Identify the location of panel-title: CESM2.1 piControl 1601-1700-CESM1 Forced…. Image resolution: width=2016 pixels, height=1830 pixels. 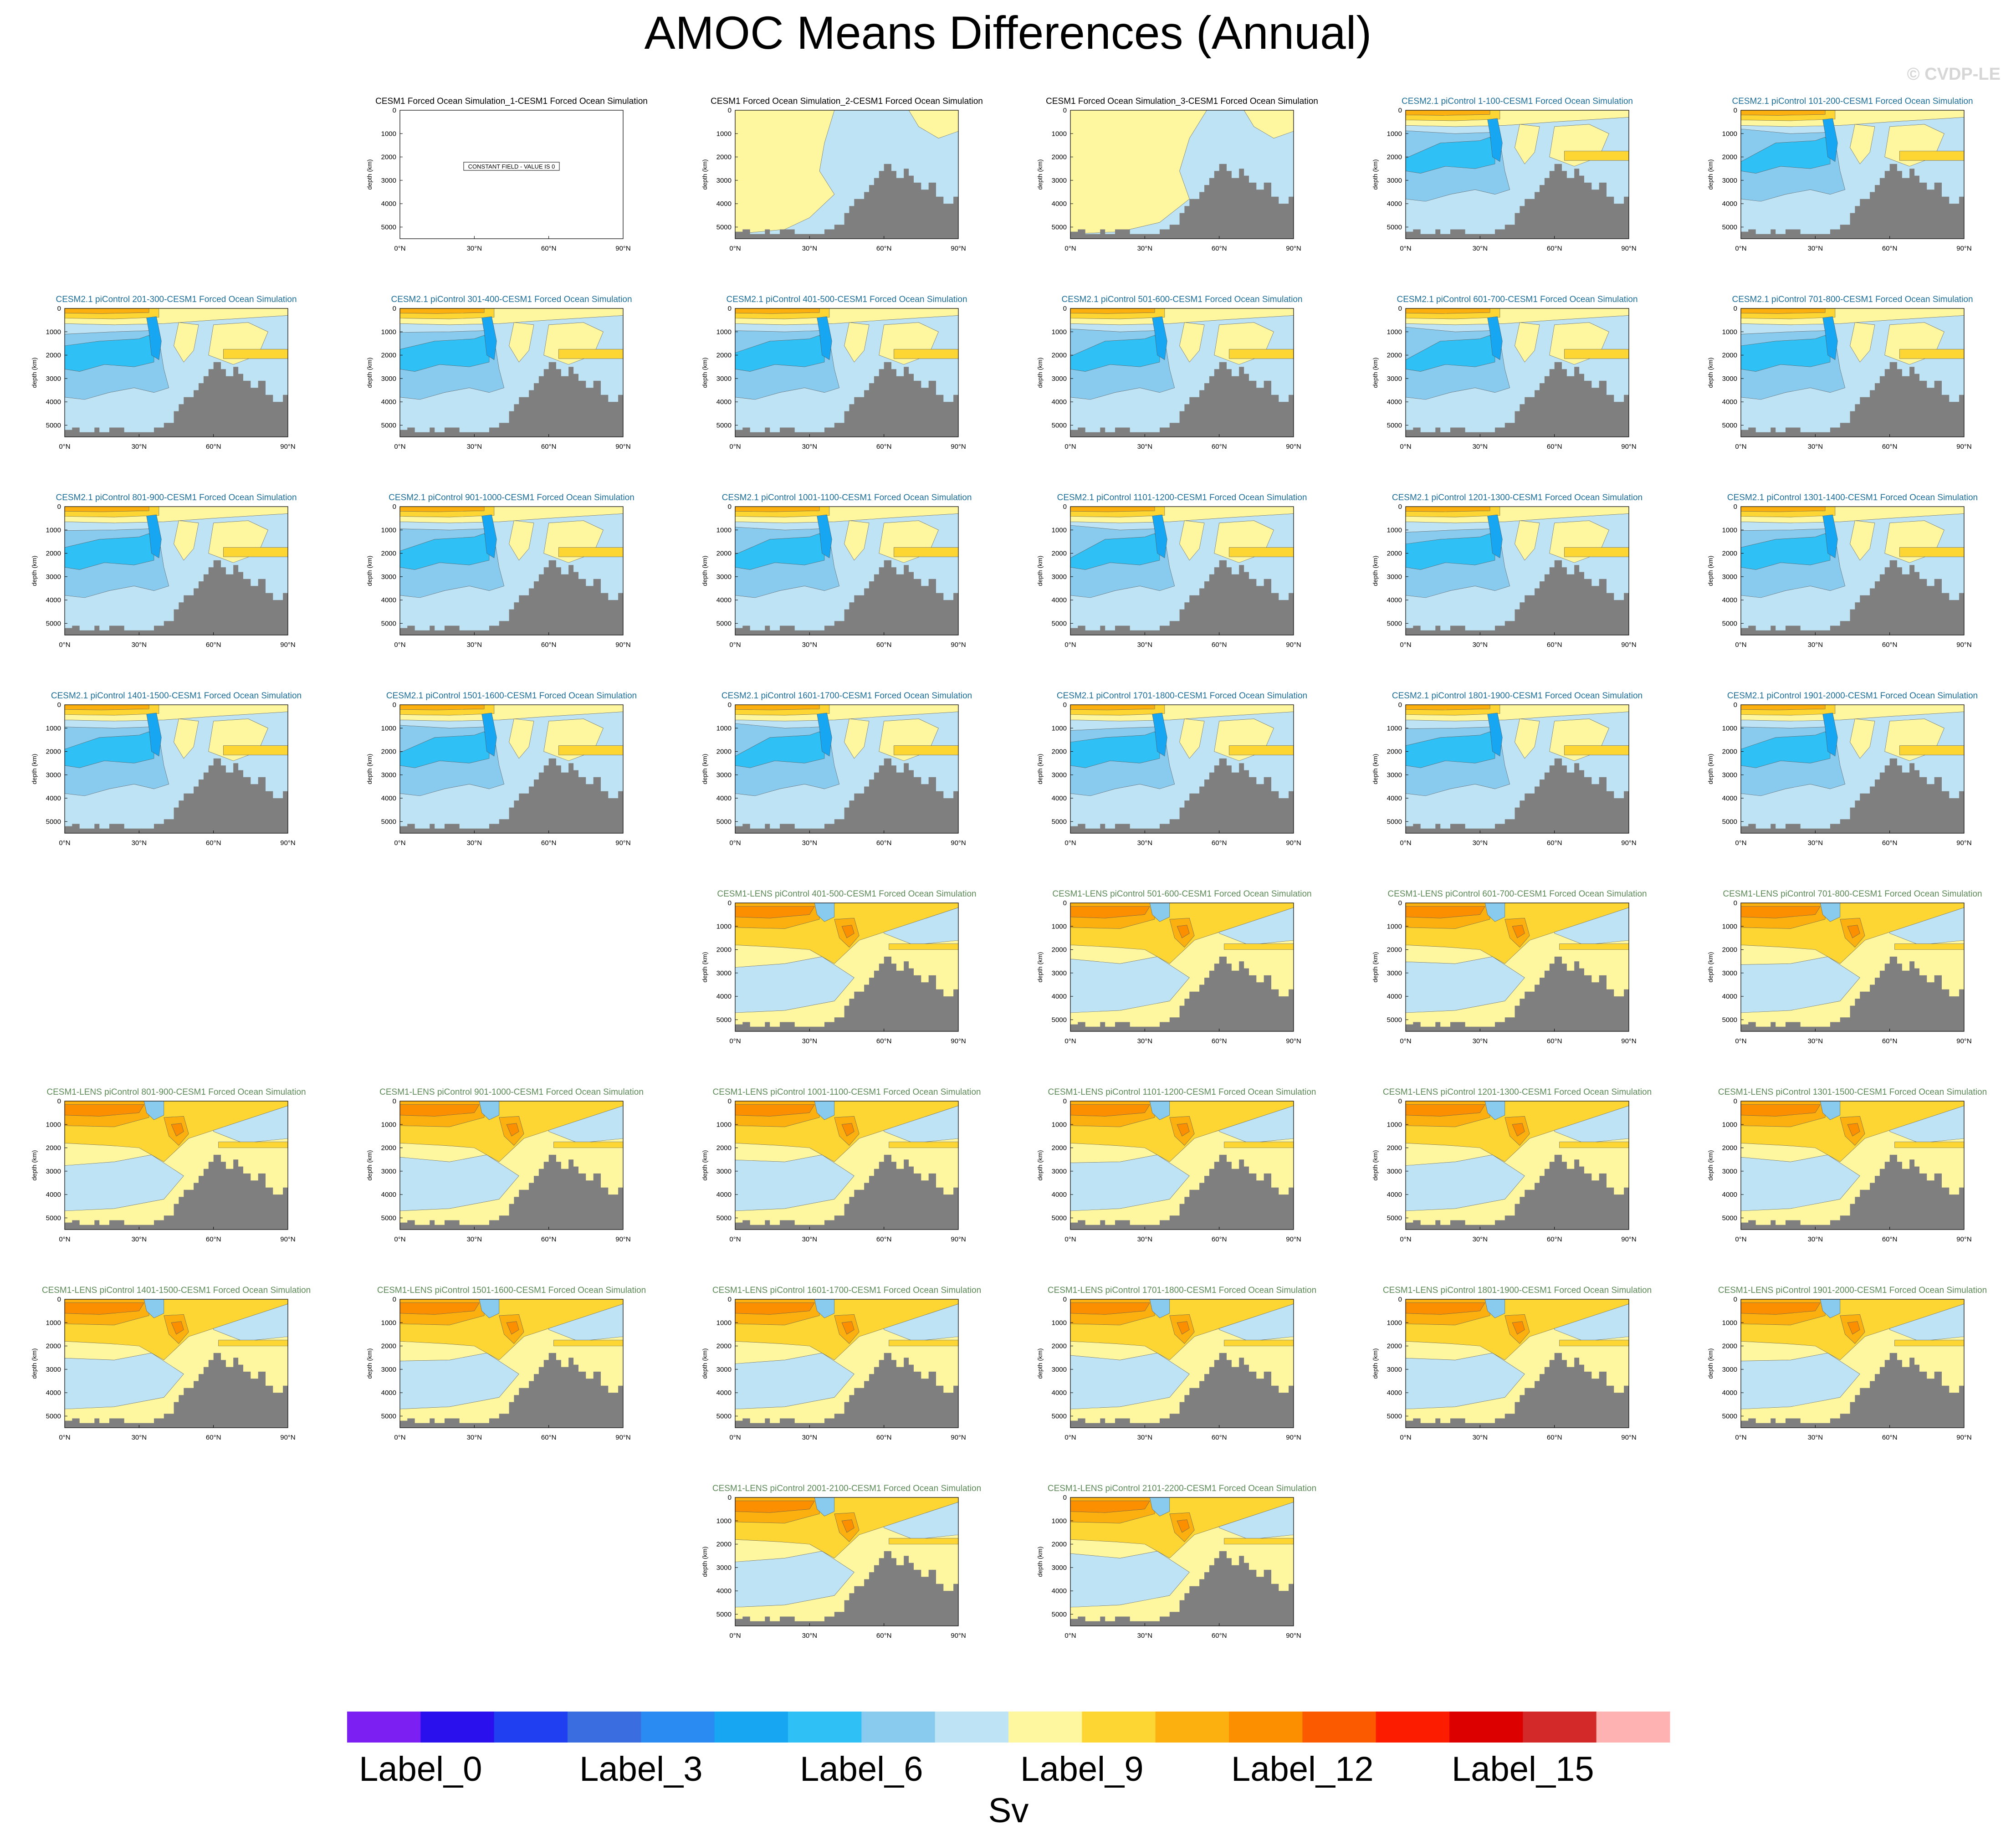
(846, 696).